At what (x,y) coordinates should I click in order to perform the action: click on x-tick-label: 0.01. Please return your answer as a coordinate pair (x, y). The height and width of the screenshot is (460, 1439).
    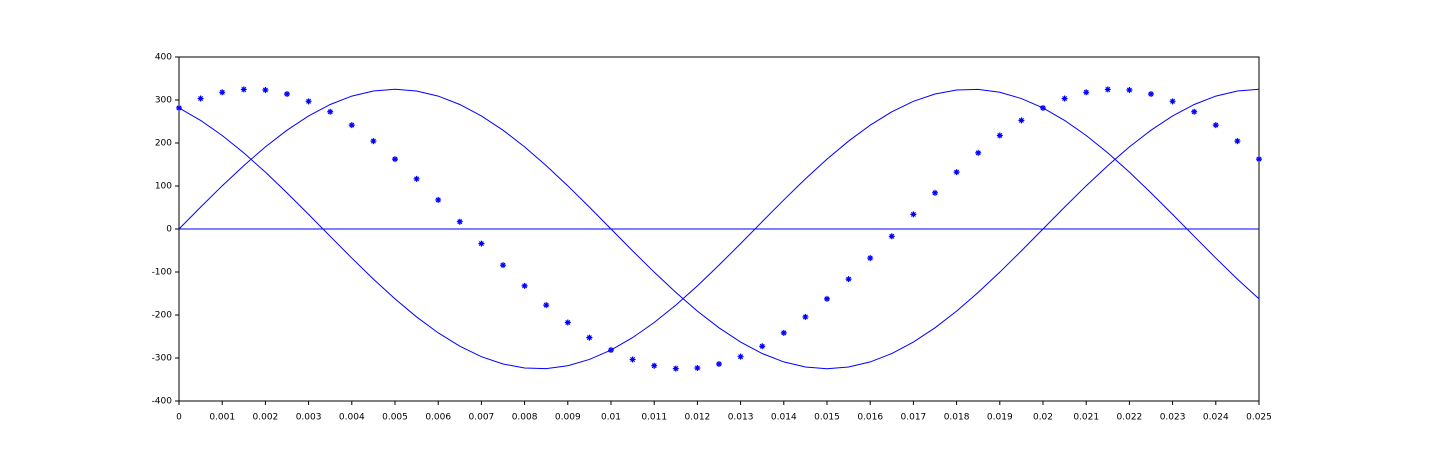
    Looking at the image, I should click on (611, 418).